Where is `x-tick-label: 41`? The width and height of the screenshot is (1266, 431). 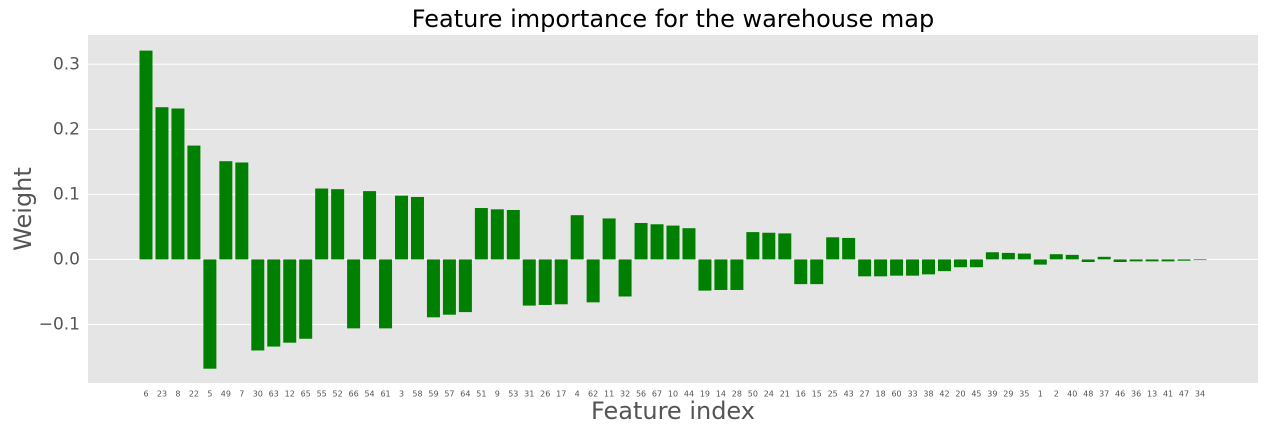 x-tick-label: 41 is located at coordinates (1168, 394).